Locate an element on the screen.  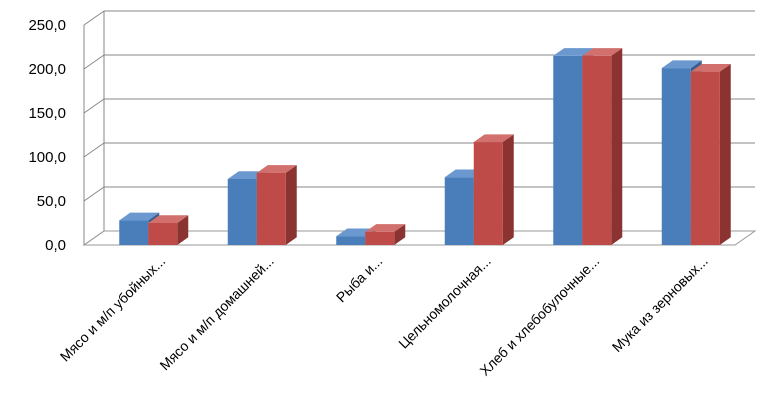
y-tick-label: 50,0 is located at coordinates (51, 201).